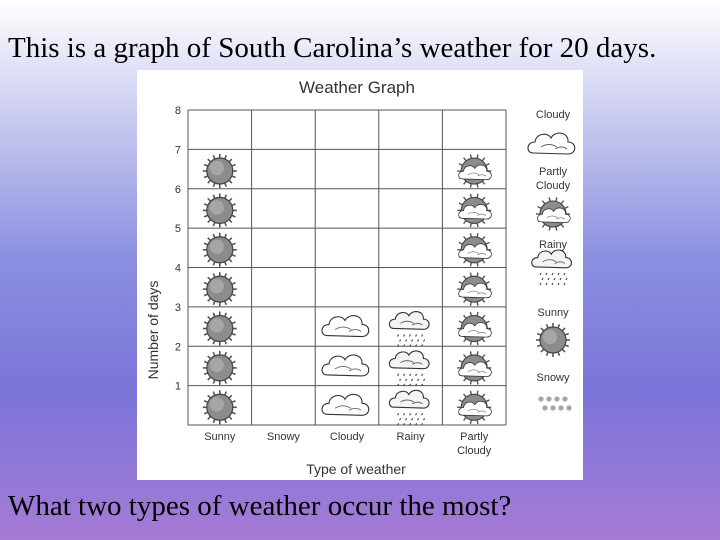 The image size is (720, 540). I want to click on chart-legend: Cloudy Partly Cloudy Rainy Sunny Snowy, so click(551, 260).